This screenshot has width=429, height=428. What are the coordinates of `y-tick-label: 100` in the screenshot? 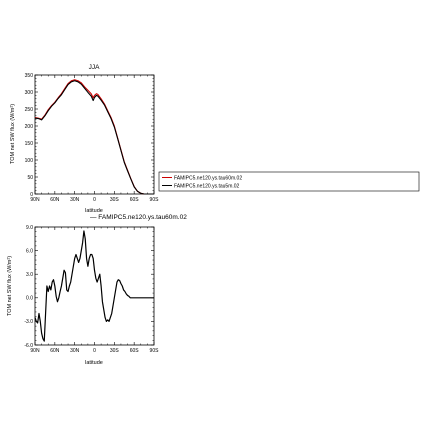 It's located at (29, 161).